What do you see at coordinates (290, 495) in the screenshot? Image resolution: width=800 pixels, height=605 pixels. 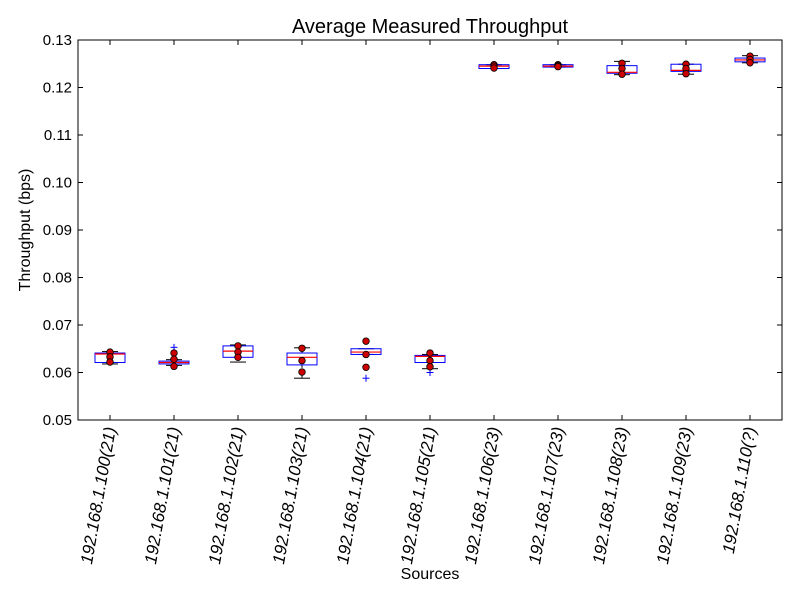 I see `x-category-label: 192.168.1.103(21)` at bounding box center [290, 495].